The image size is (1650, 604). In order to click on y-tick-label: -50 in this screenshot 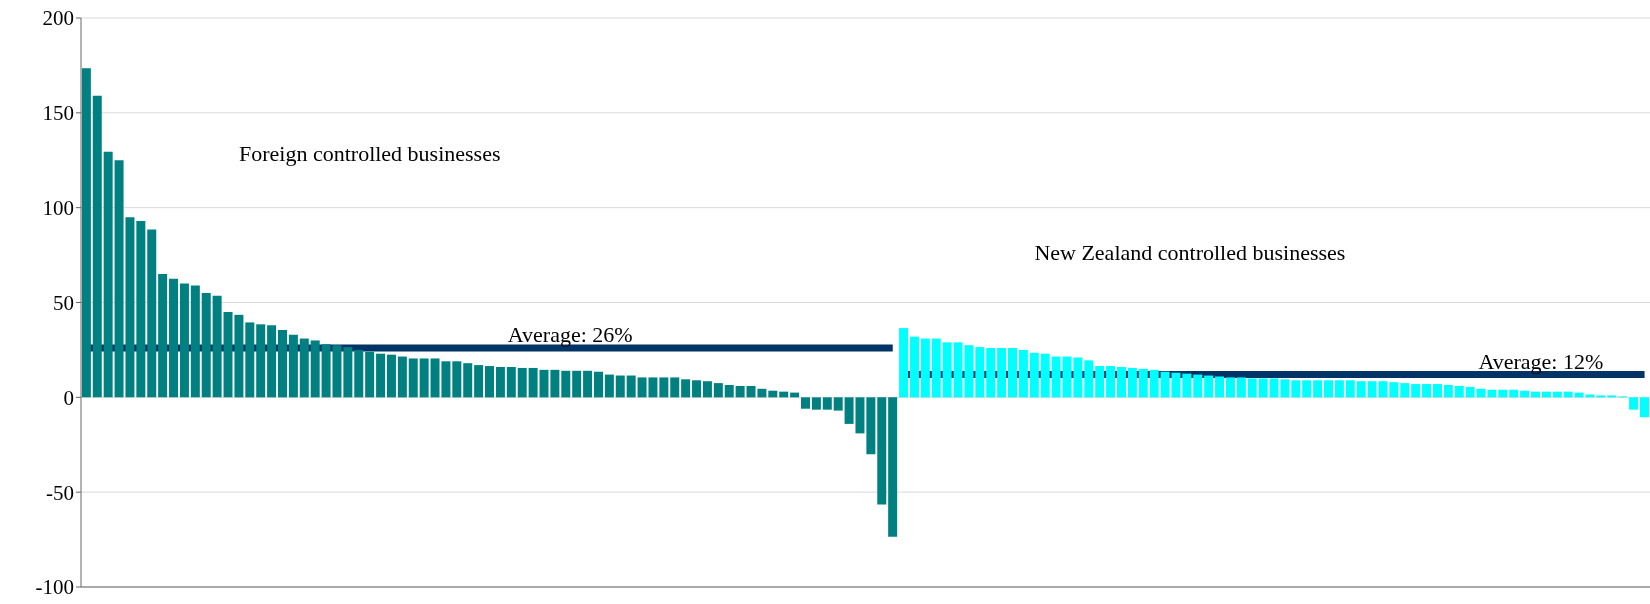, I will do `click(60, 492)`.